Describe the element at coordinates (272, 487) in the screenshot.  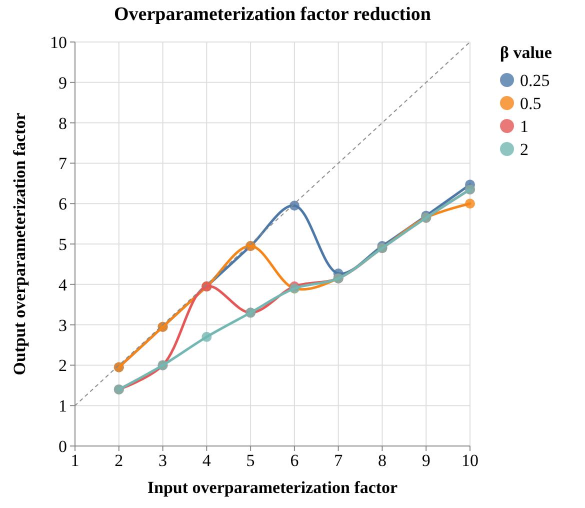
I see `x-axis-title: Input overparameterization factor` at that location.